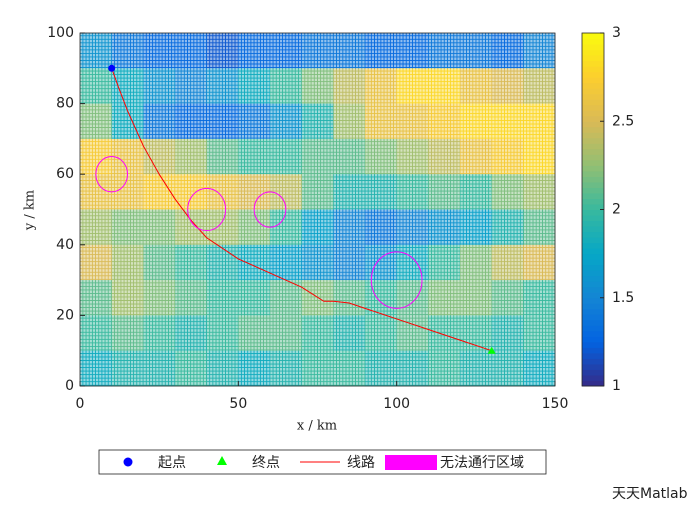 Image resolution: width=700 pixels, height=525 pixels. I want to click on y-tick-label: 40, so click(65, 245).